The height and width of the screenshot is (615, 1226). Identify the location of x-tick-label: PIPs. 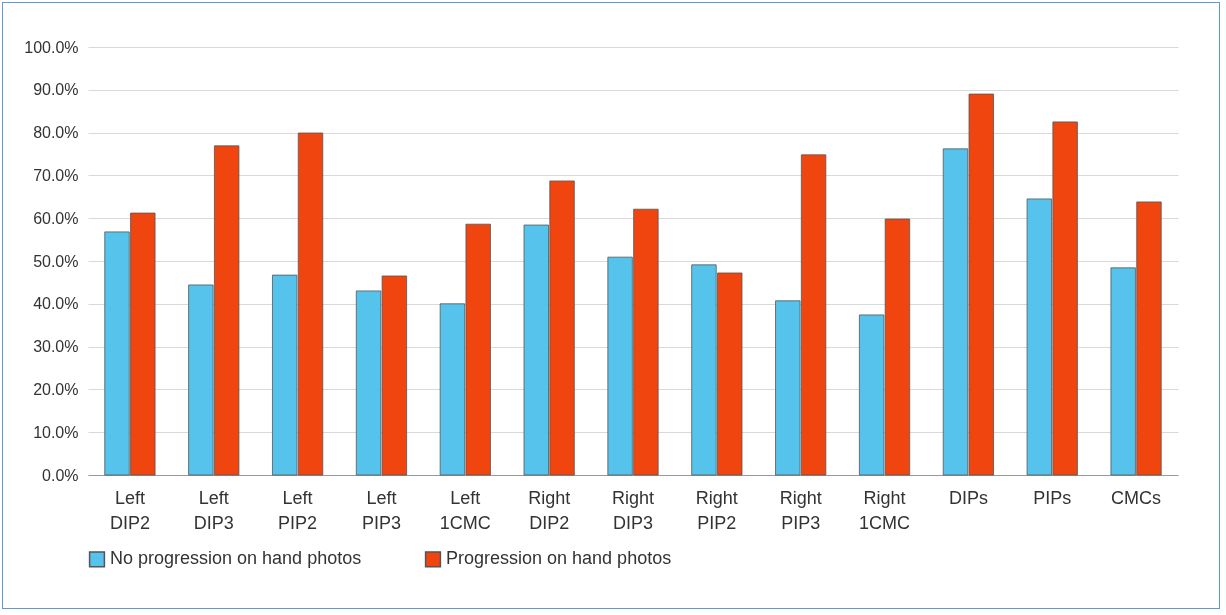
(1052, 497).